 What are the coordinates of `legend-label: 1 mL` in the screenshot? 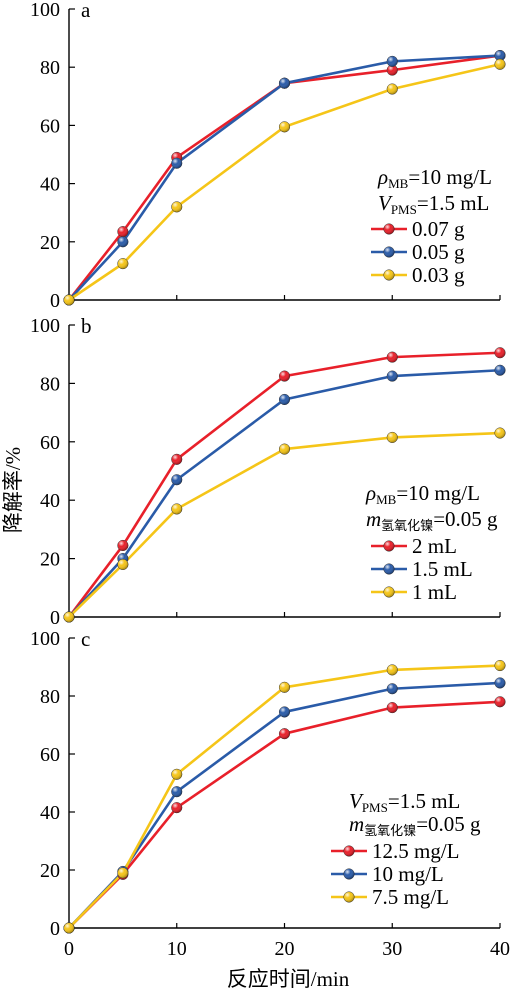 It's located at (434, 592).